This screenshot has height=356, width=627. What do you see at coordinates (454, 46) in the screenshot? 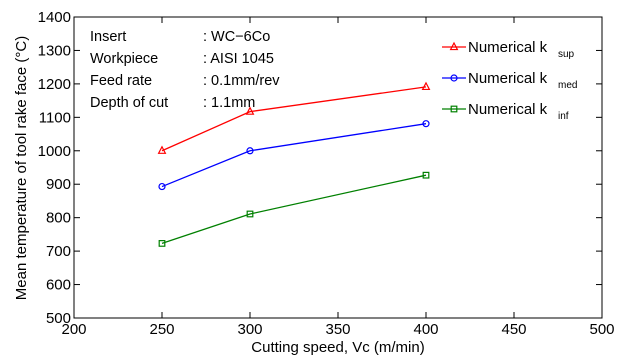
I see `legend-marker-triangle` at bounding box center [454, 46].